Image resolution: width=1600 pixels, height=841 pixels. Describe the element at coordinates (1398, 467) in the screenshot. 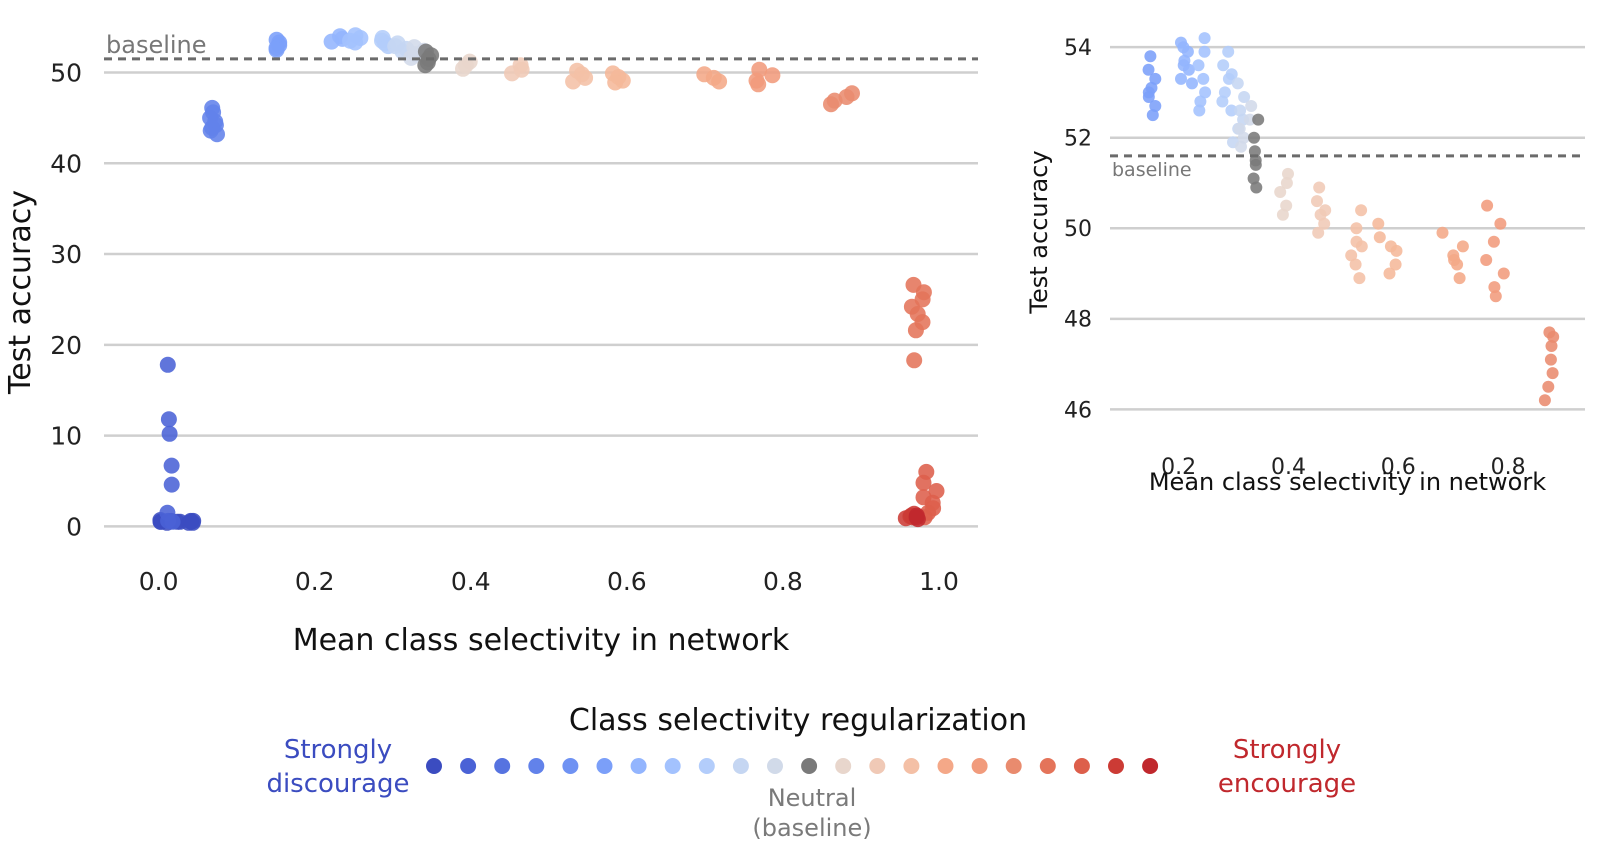

I see `x-tick-label: 0.6` at that location.